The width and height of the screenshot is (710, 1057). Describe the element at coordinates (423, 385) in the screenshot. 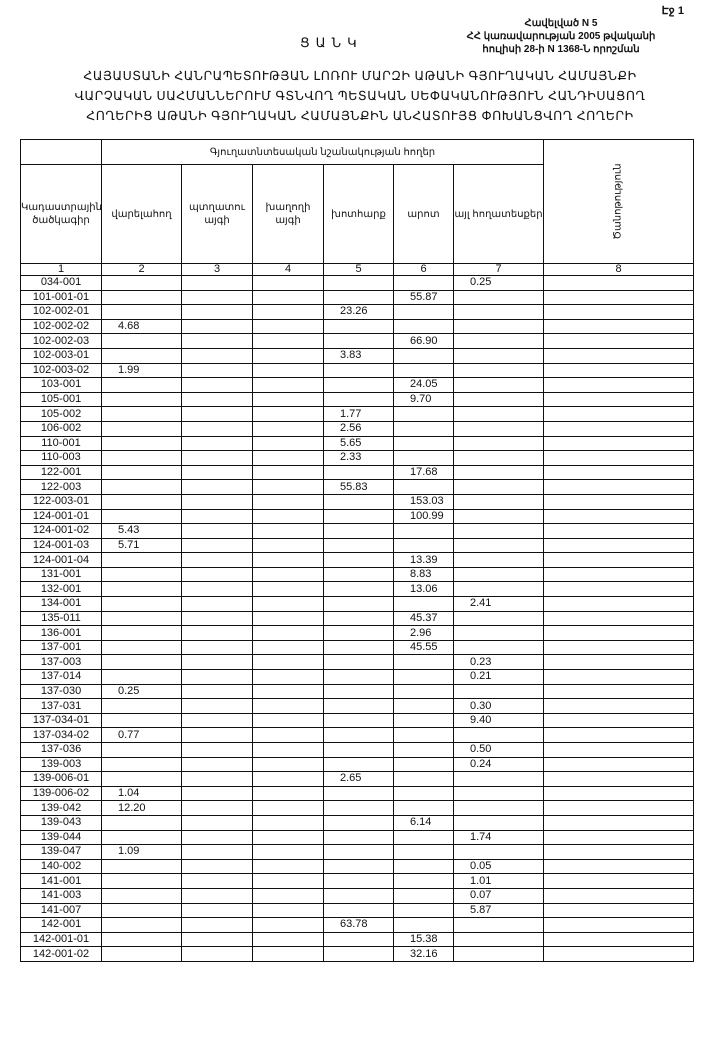

I see `cell-pasture: 24.05` at that location.